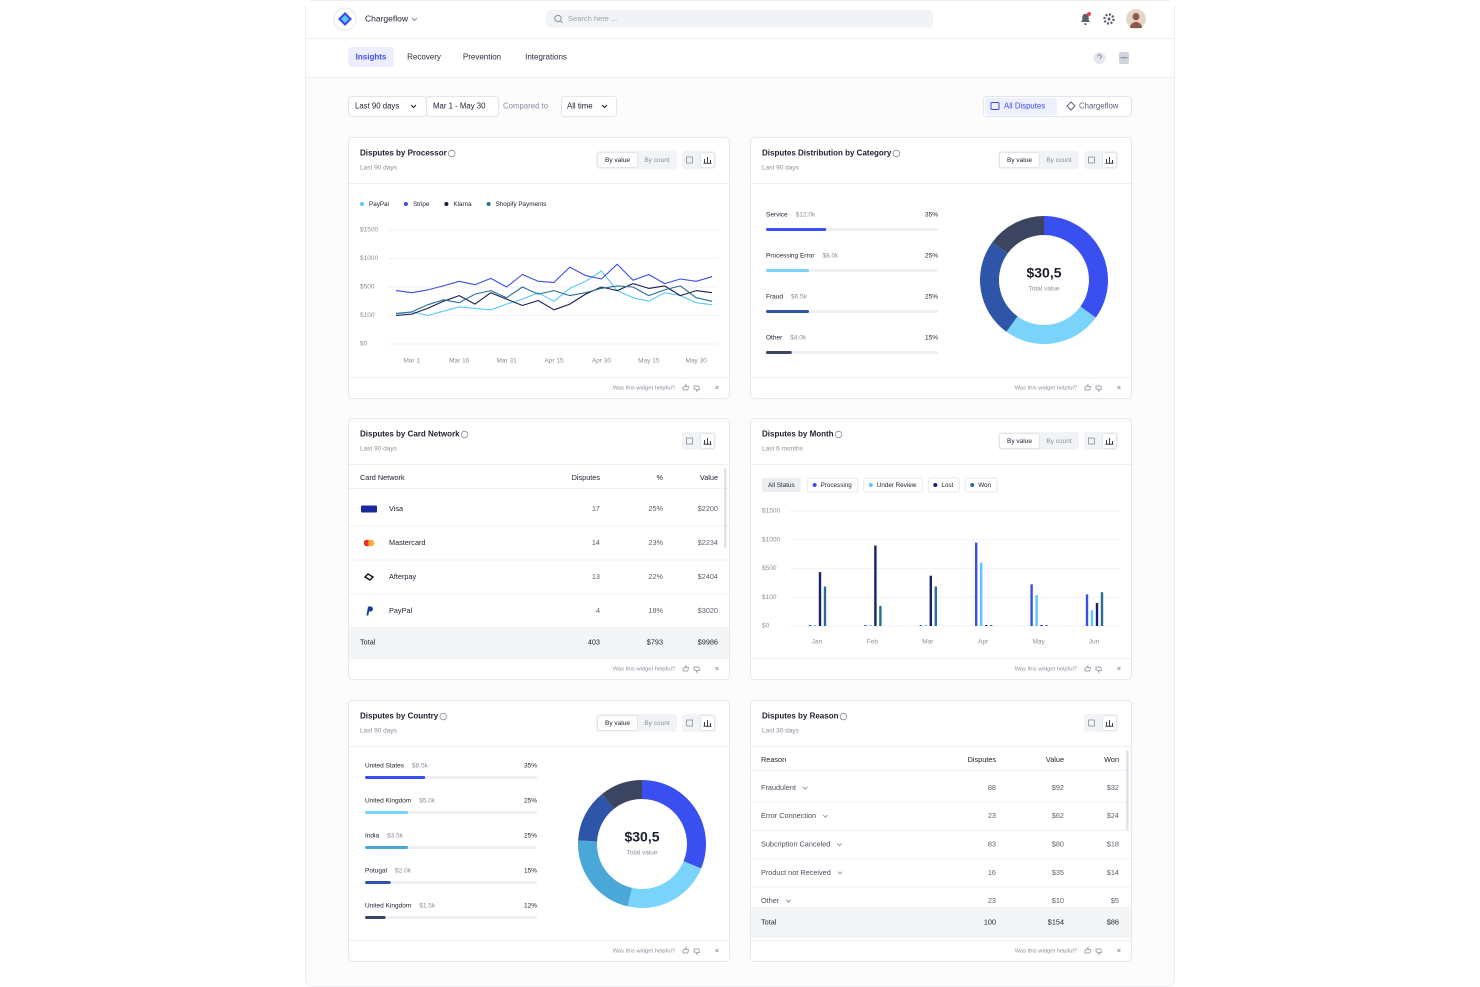 The height and width of the screenshot is (987, 1480). I want to click on widget-subtitle: Last 6 months, so click(783, 449).